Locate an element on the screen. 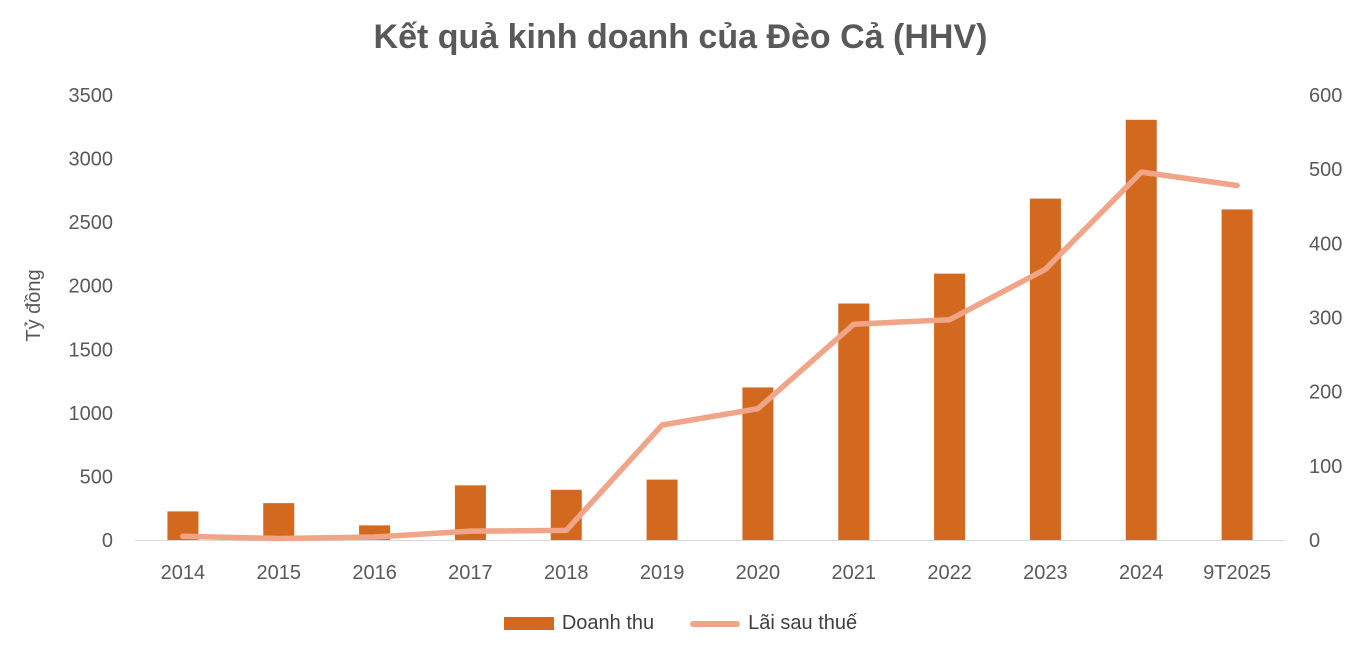  y-tick-label: 3500 is located at coordinates (91, 96).